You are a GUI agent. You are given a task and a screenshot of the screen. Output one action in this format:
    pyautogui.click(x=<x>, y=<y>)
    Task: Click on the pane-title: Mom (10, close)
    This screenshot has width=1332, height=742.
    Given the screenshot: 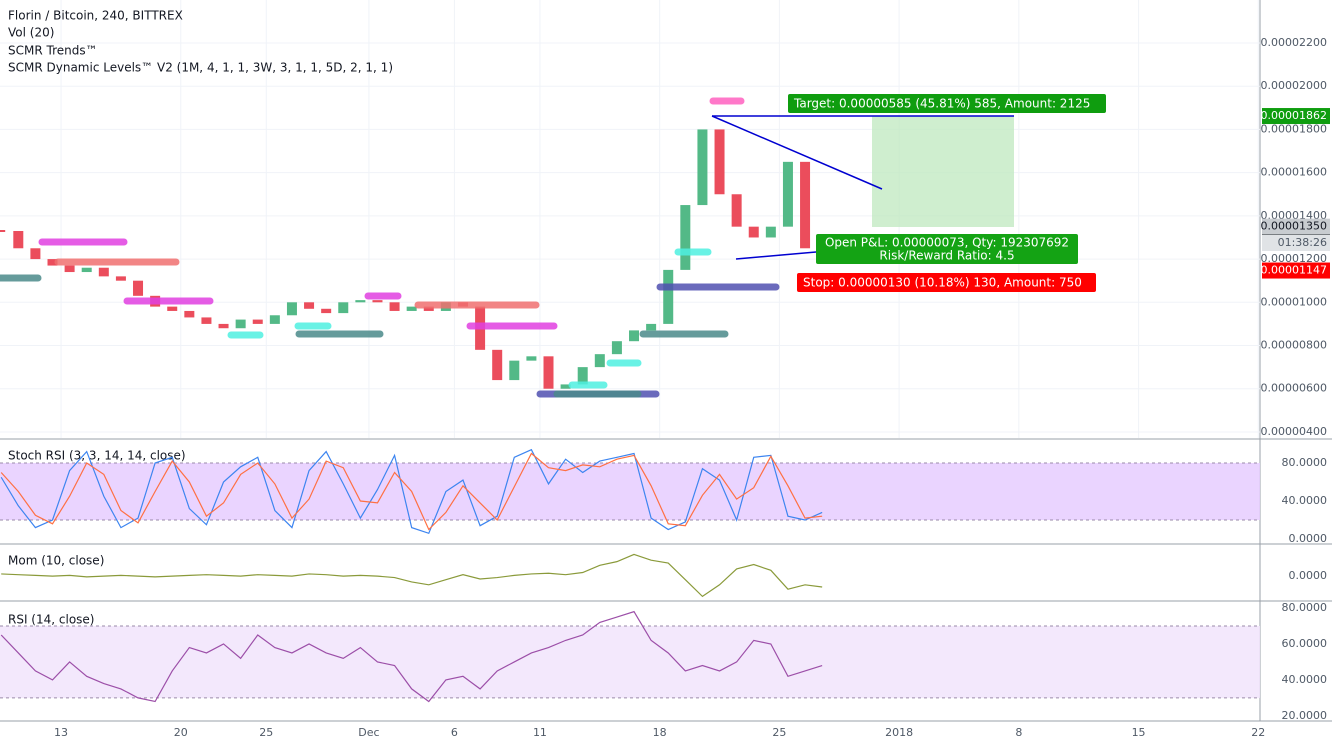 What is the action you would take?
    pyautogui.click(x=56, y=561)
    